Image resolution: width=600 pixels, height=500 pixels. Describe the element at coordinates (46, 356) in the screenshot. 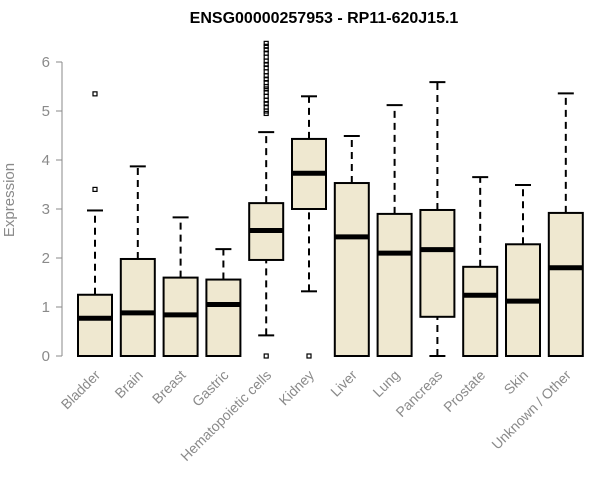

I see `y-tick-label: 0` at that location.